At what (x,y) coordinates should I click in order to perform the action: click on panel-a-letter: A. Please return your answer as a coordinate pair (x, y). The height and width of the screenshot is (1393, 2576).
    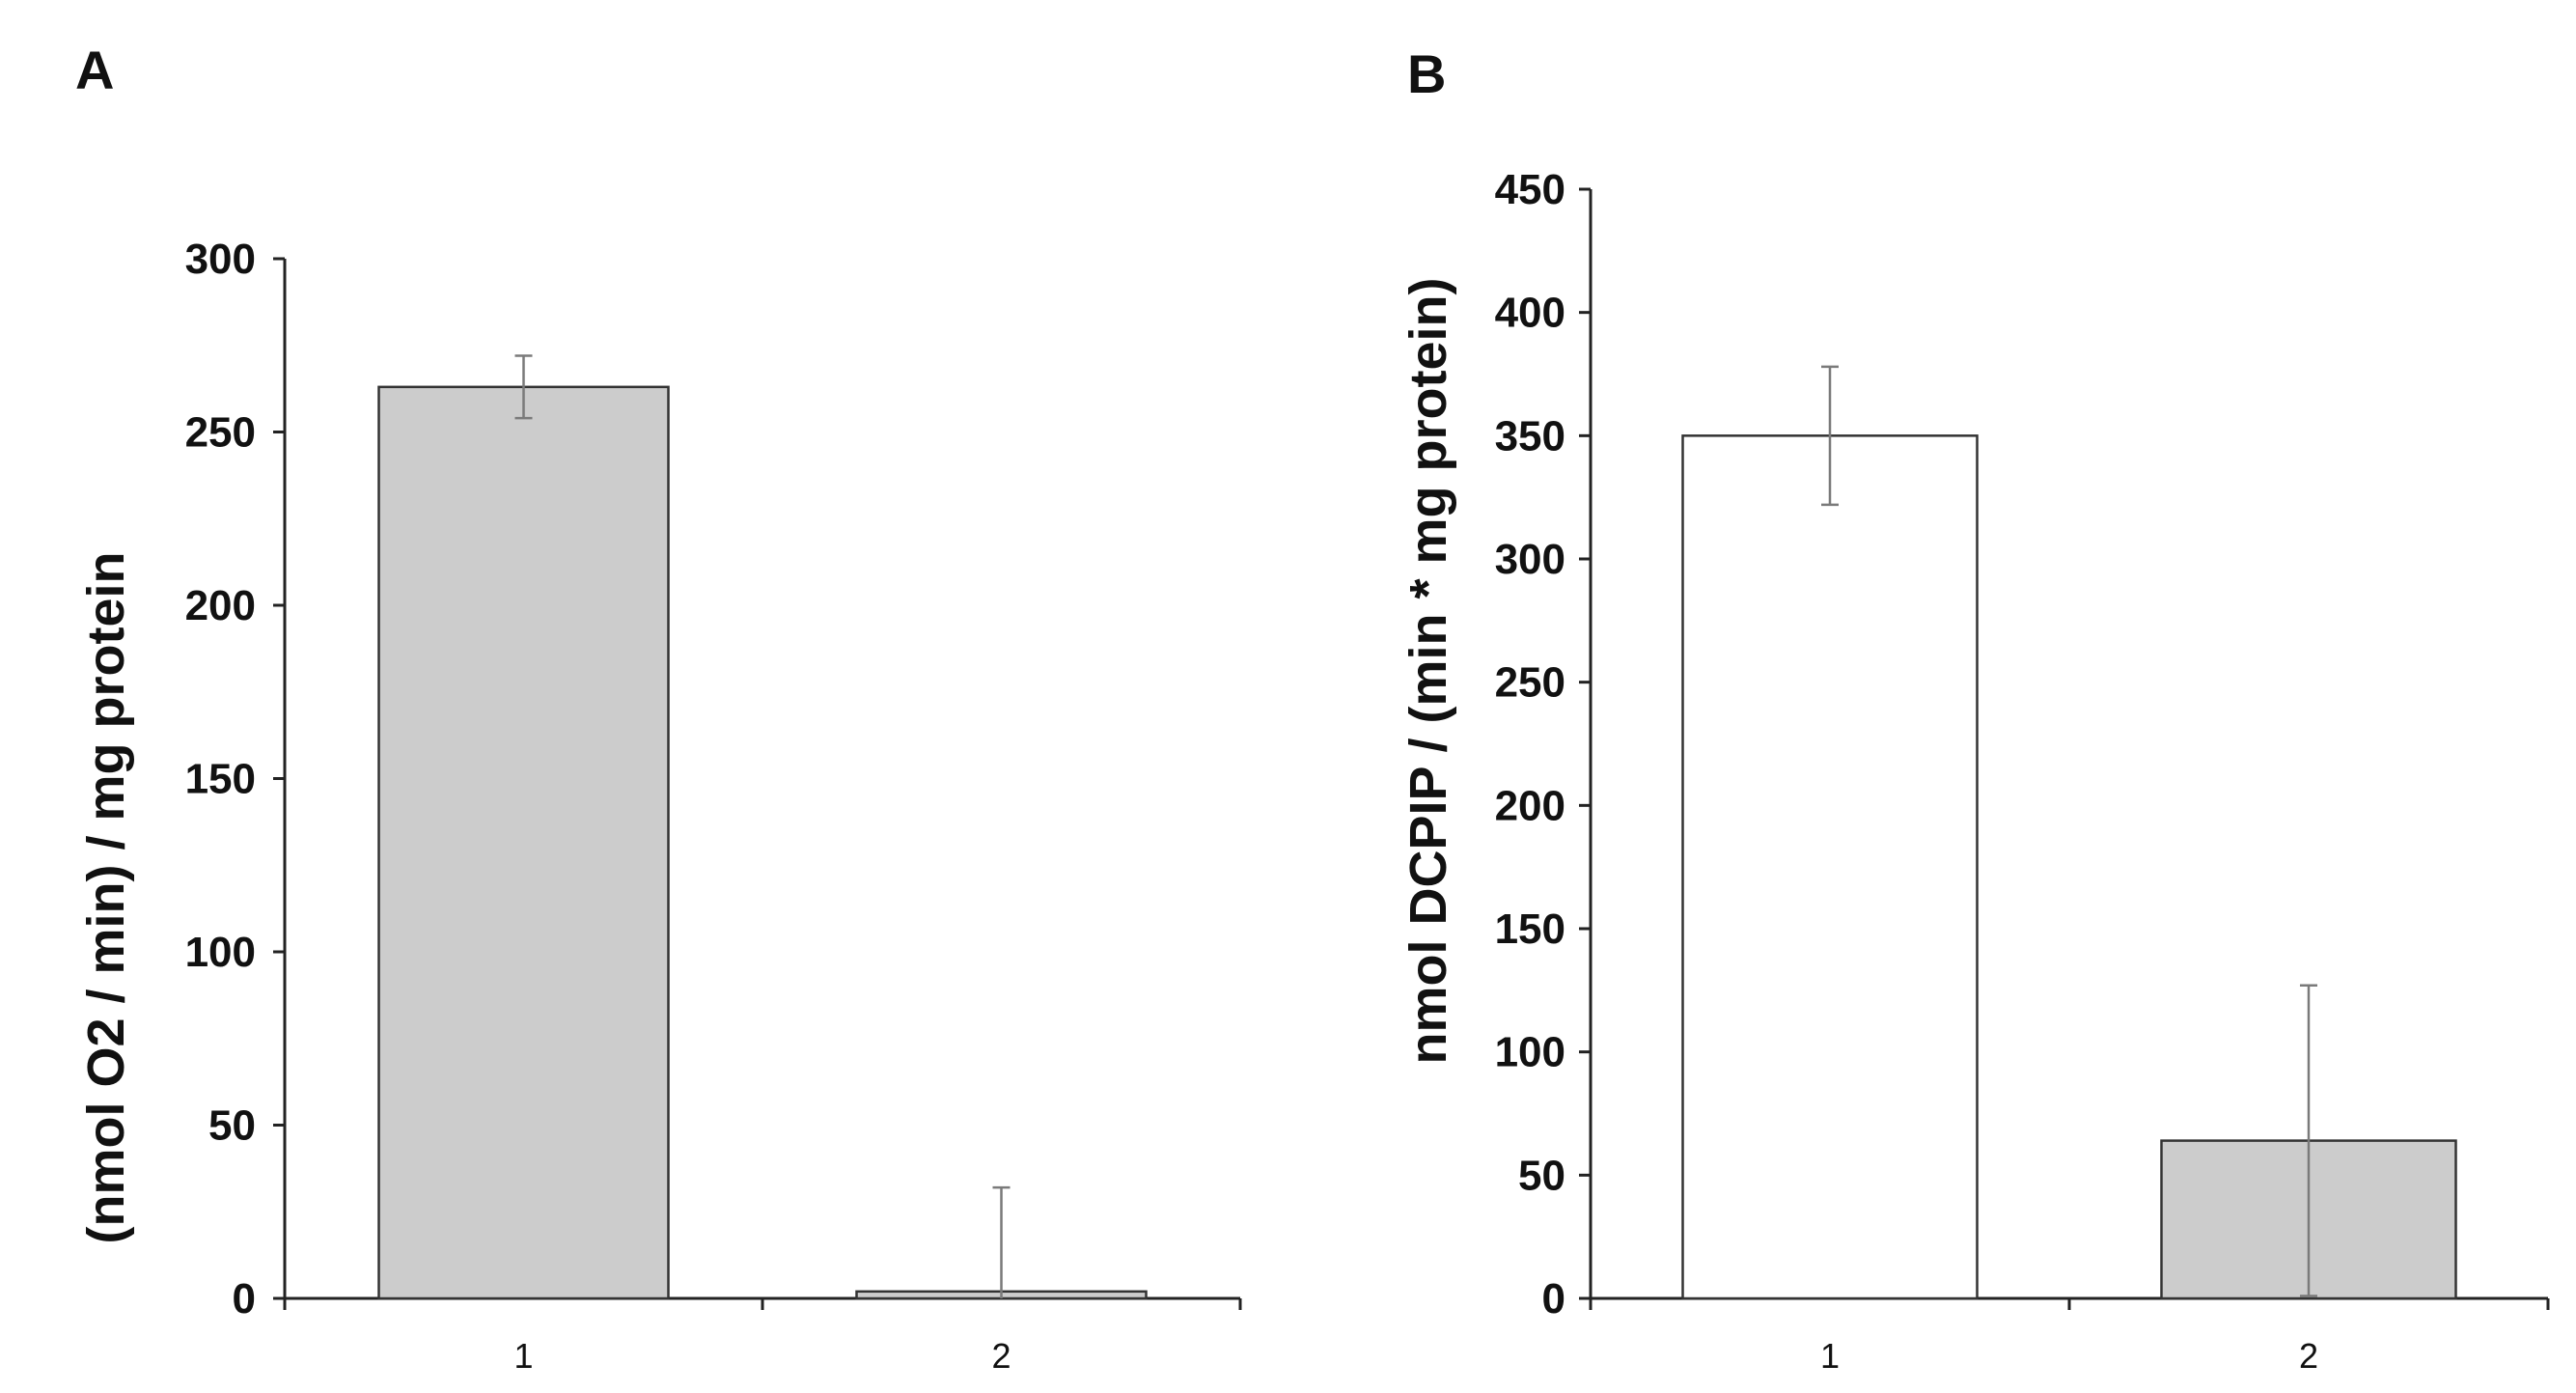
    Looking at the image, I should click on (94, 70).